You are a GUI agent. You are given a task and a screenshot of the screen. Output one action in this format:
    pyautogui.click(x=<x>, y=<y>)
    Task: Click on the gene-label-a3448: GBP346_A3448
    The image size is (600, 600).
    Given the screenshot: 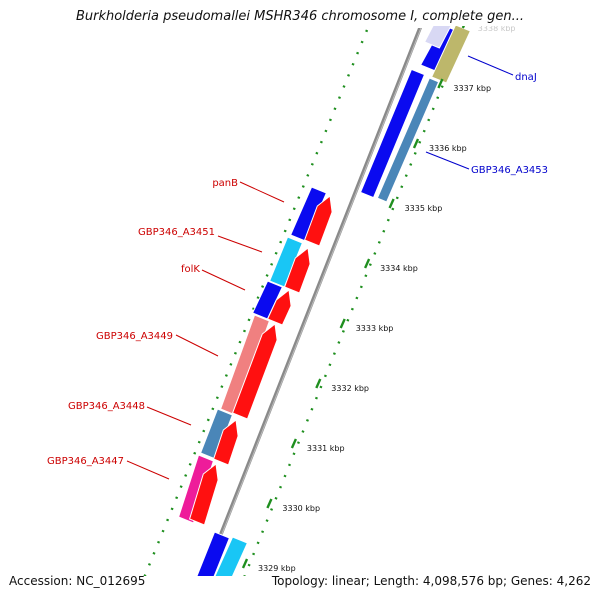 What is the action you would take?
    pyautogui.click(x=106, y=406)
    